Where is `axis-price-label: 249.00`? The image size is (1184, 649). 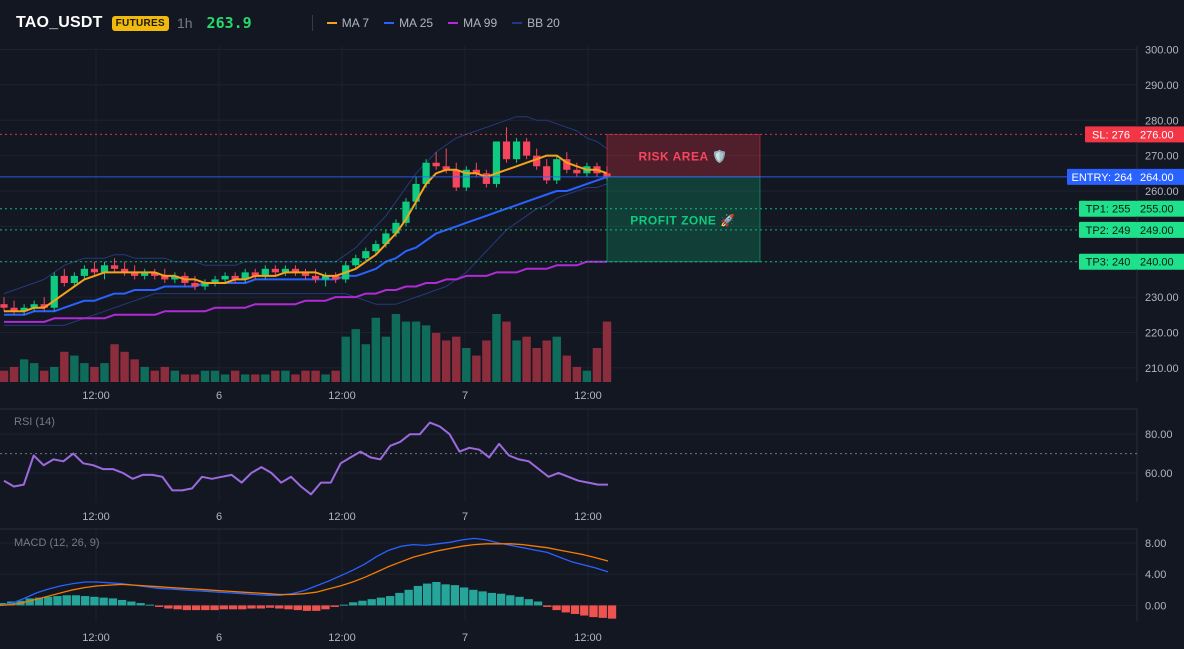
axis-price-label: 249.00 is located at coordinates (1157, 231).